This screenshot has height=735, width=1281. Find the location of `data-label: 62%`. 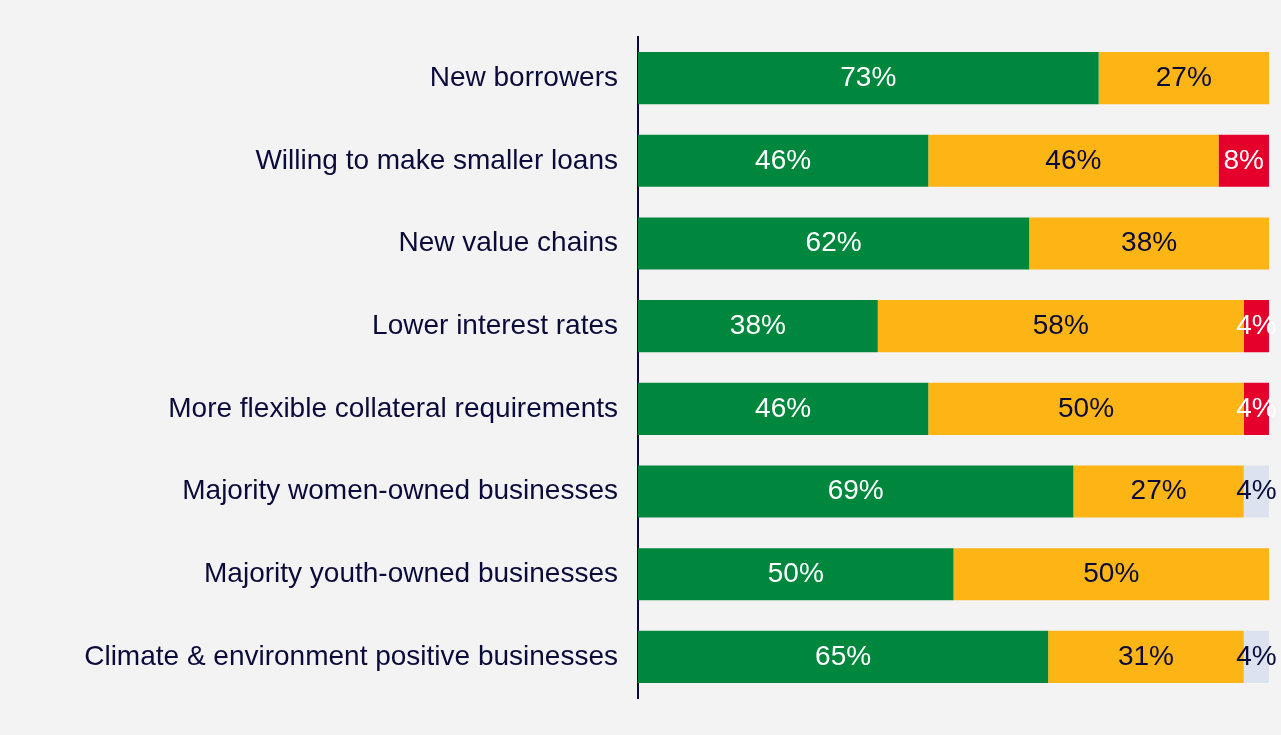

data-label: 62% is located at coordinates (833, 242).